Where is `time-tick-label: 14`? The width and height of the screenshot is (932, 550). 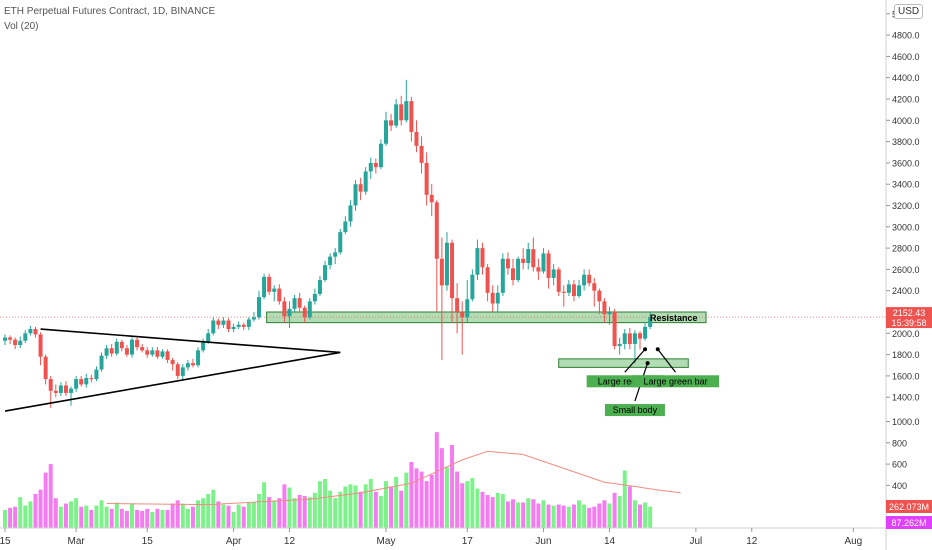
time-tick-label: 14 is located at coordinates (610, 541).